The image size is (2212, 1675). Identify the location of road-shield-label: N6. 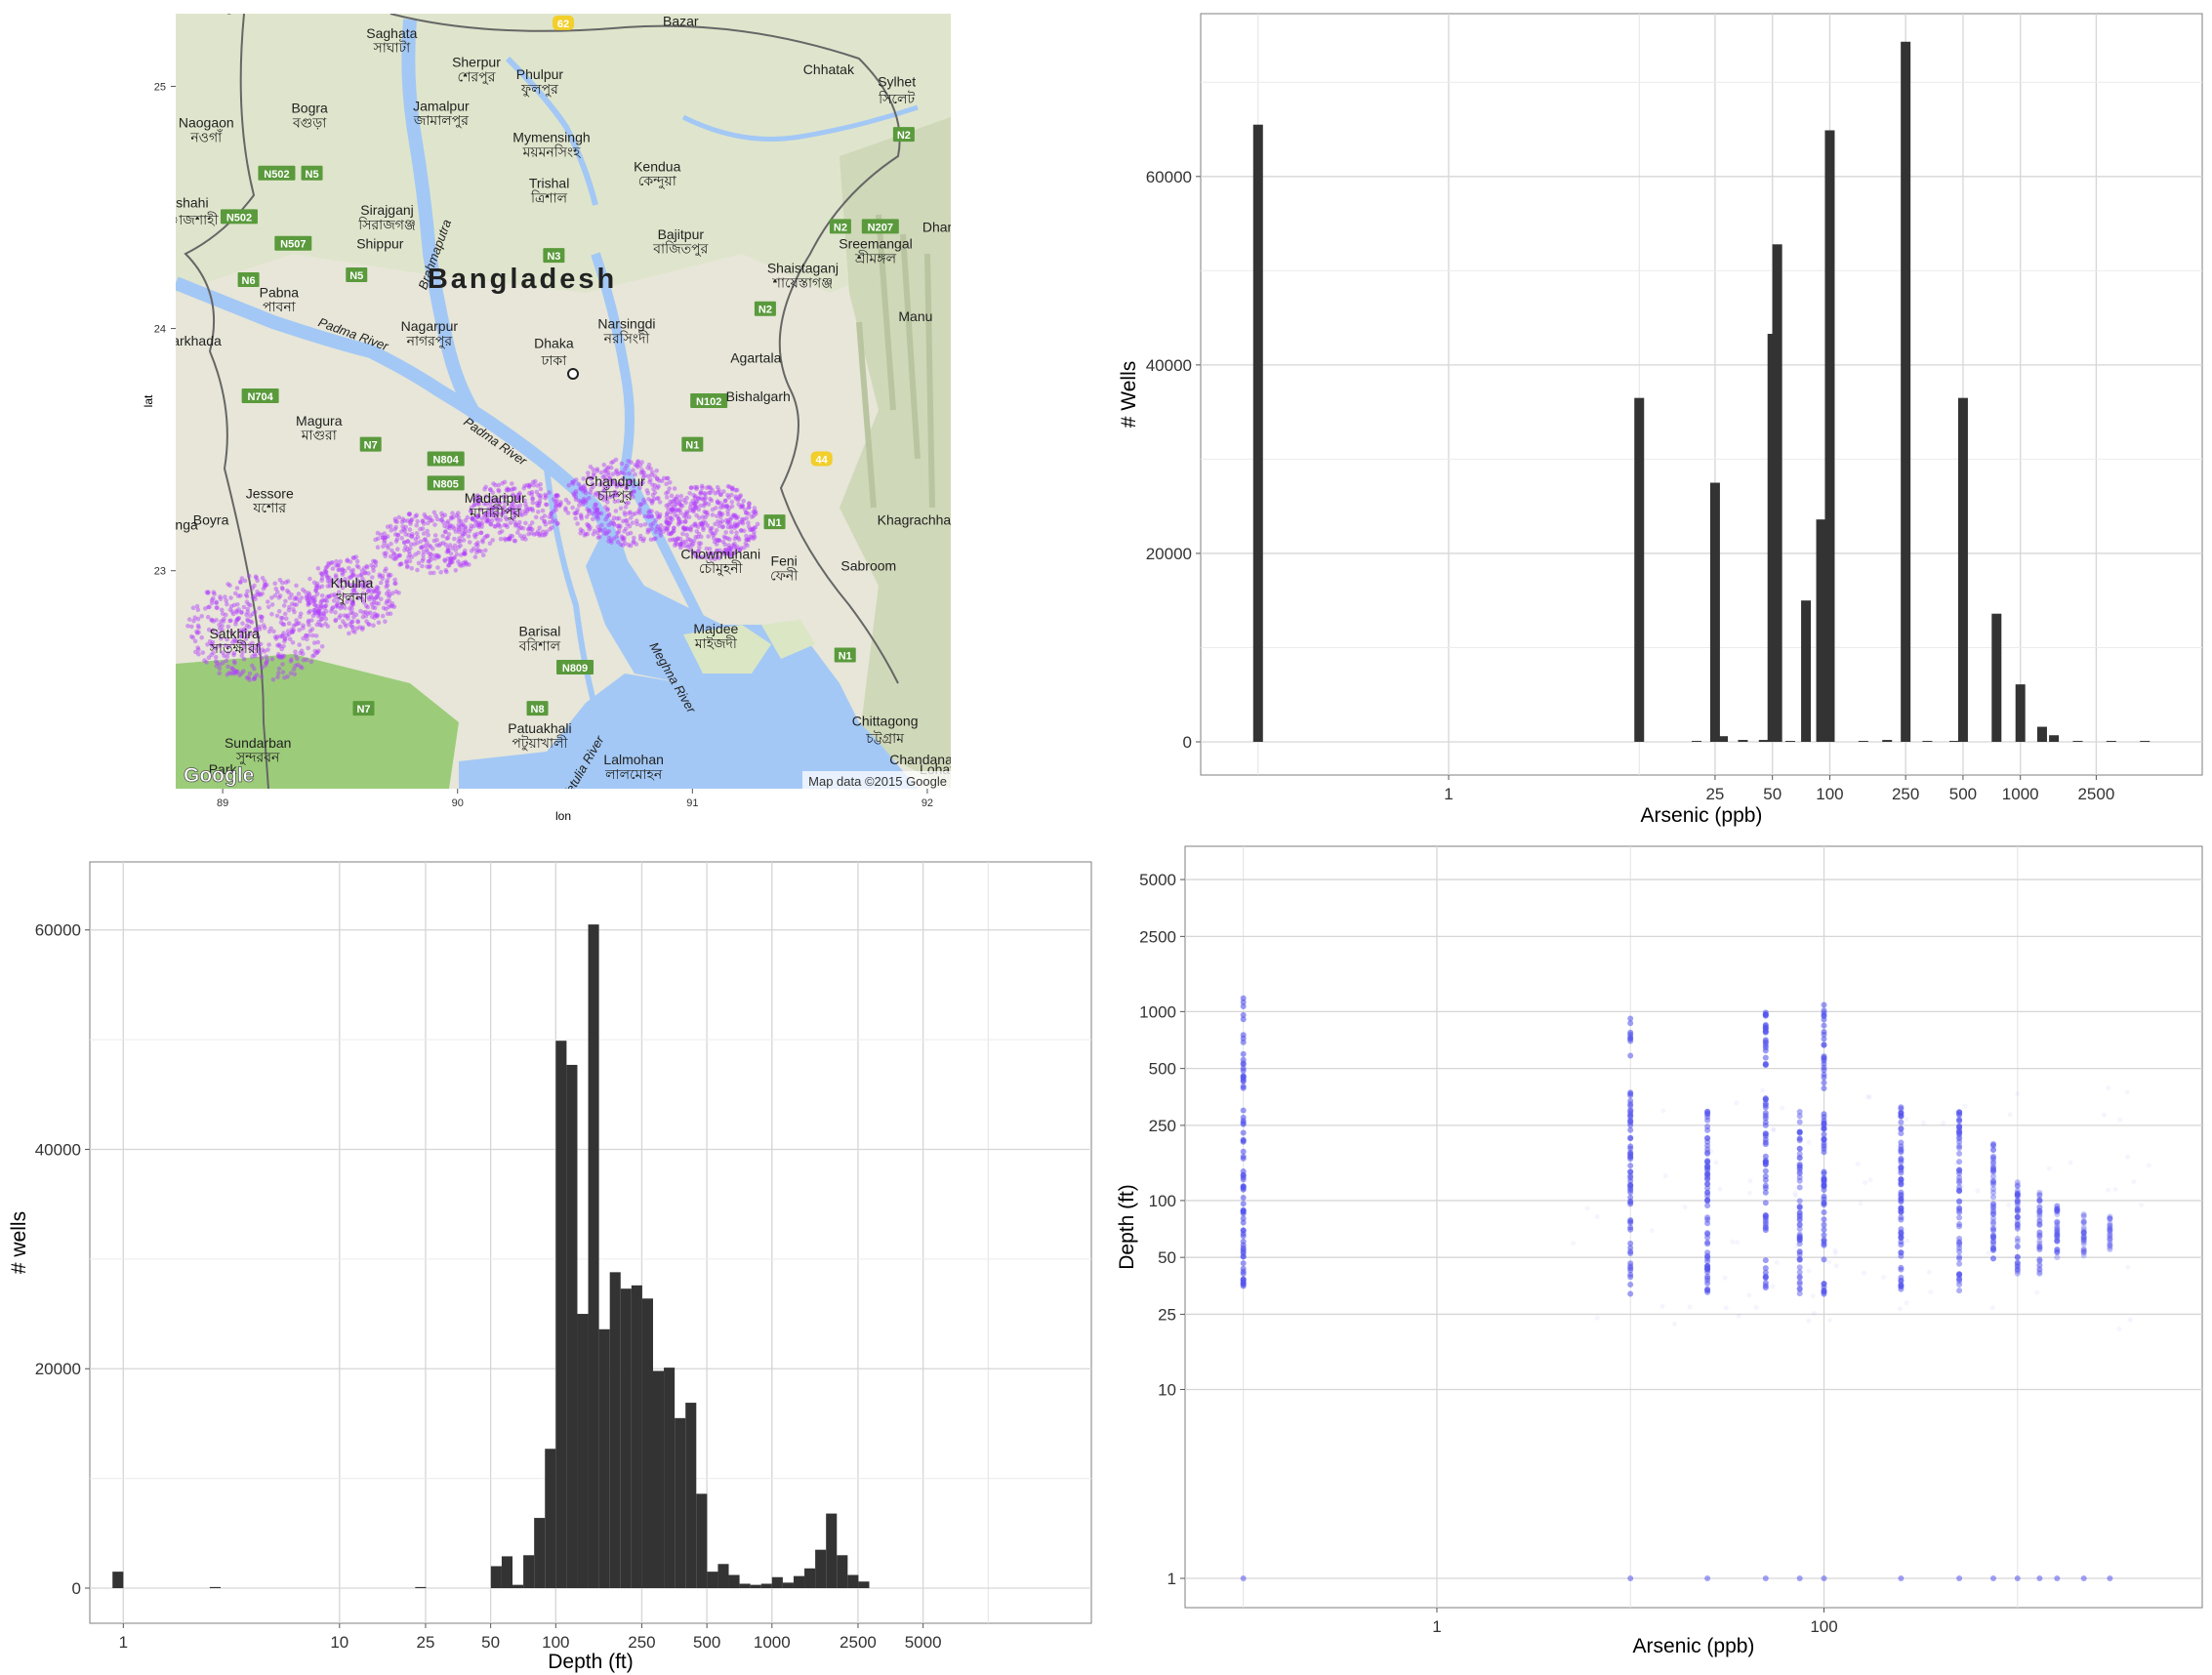
(249, 281).